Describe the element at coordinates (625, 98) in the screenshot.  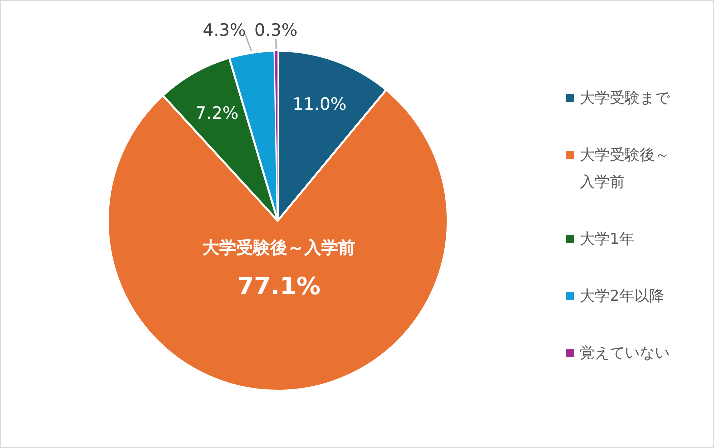
I see `legend-label: 大学受験まで` at that location.